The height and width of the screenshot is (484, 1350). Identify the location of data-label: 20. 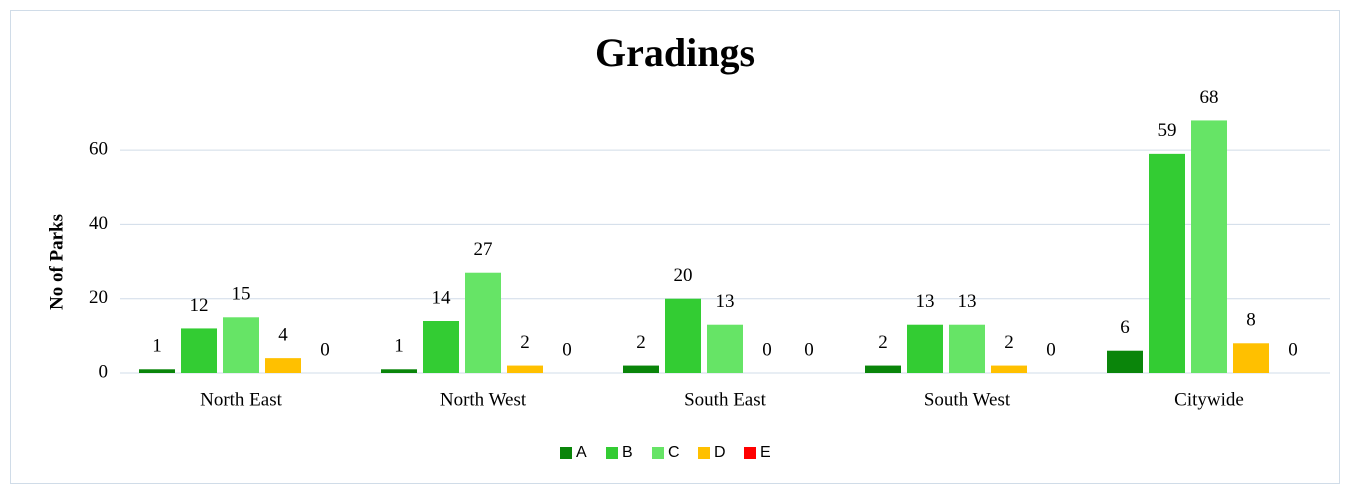
(683, 275).